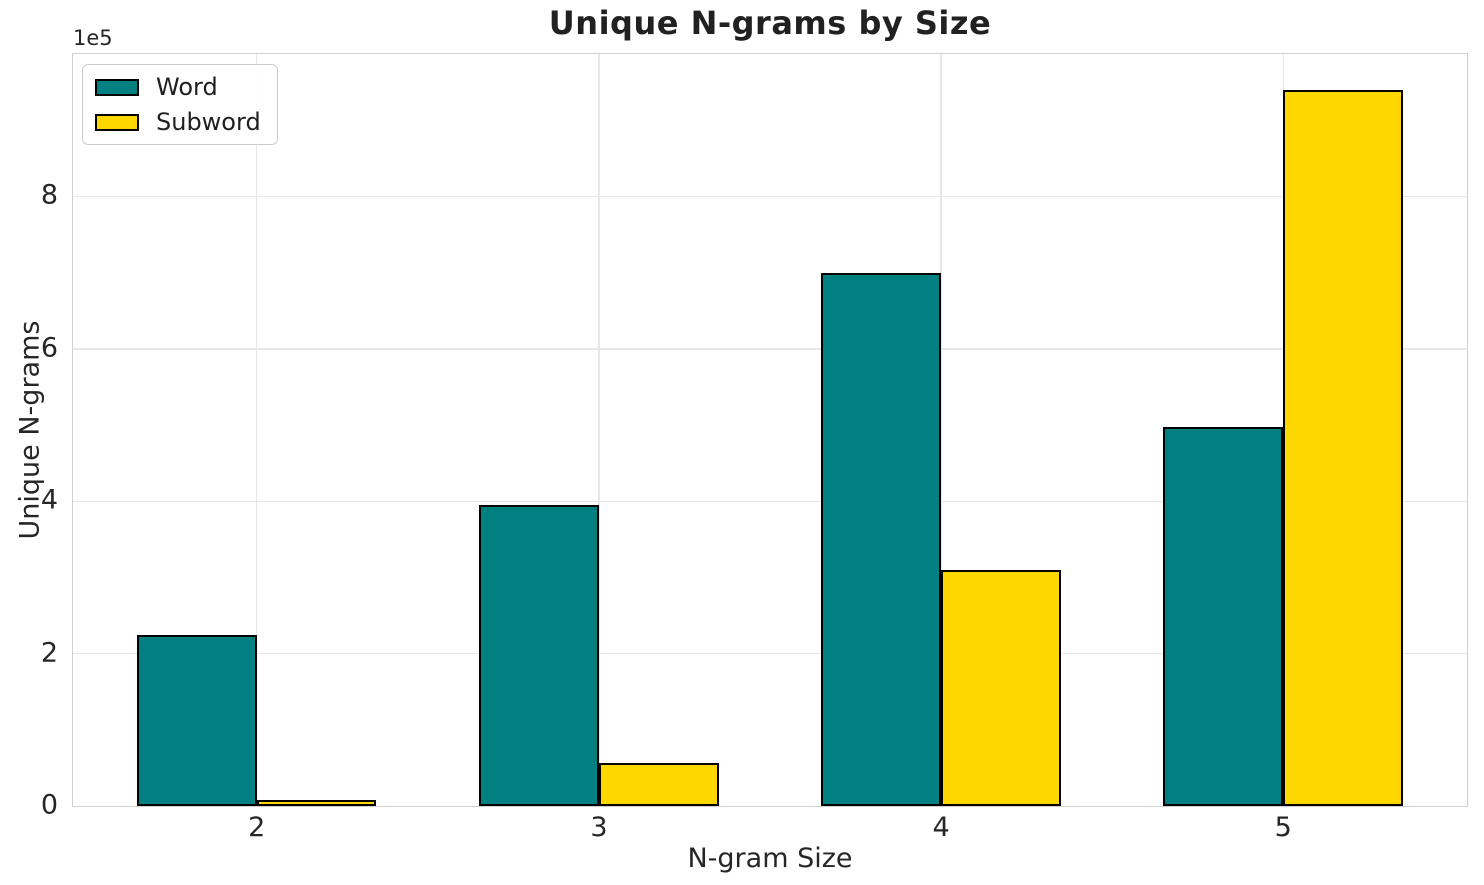 The width and height of the screenshot is (1484, 885). What do you see at coordinates (49, 500) in the screenshot?
I see `y-tick-label: 4` at bounding box center [49, 500].